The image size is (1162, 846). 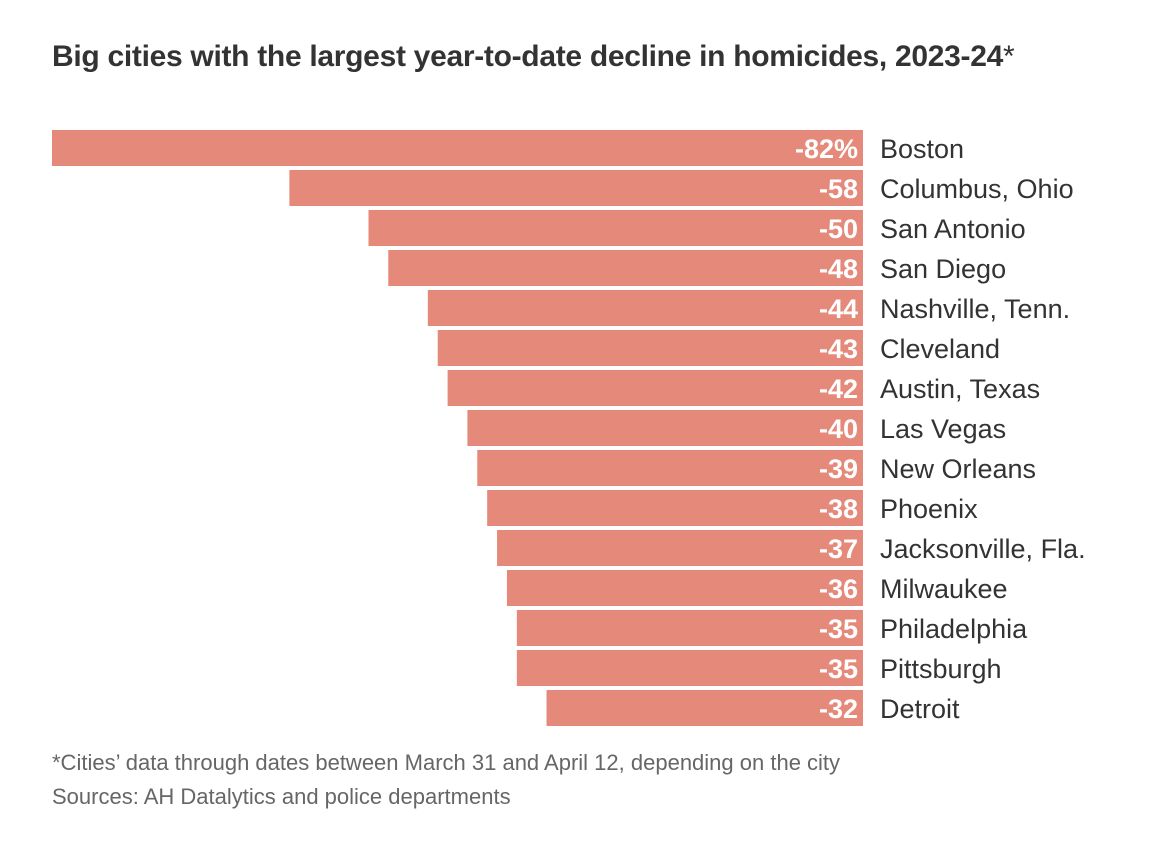 What do you see at coordinates (838, 509) in the screenshot?
I see `value-label: -38` at bounding box center [838, 509].